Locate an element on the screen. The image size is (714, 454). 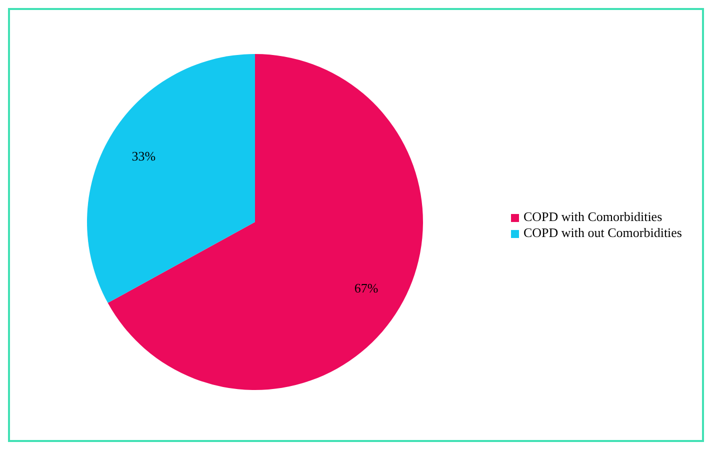
legend-label: COPD with Comorbidities is located at coordinates (592, 216).